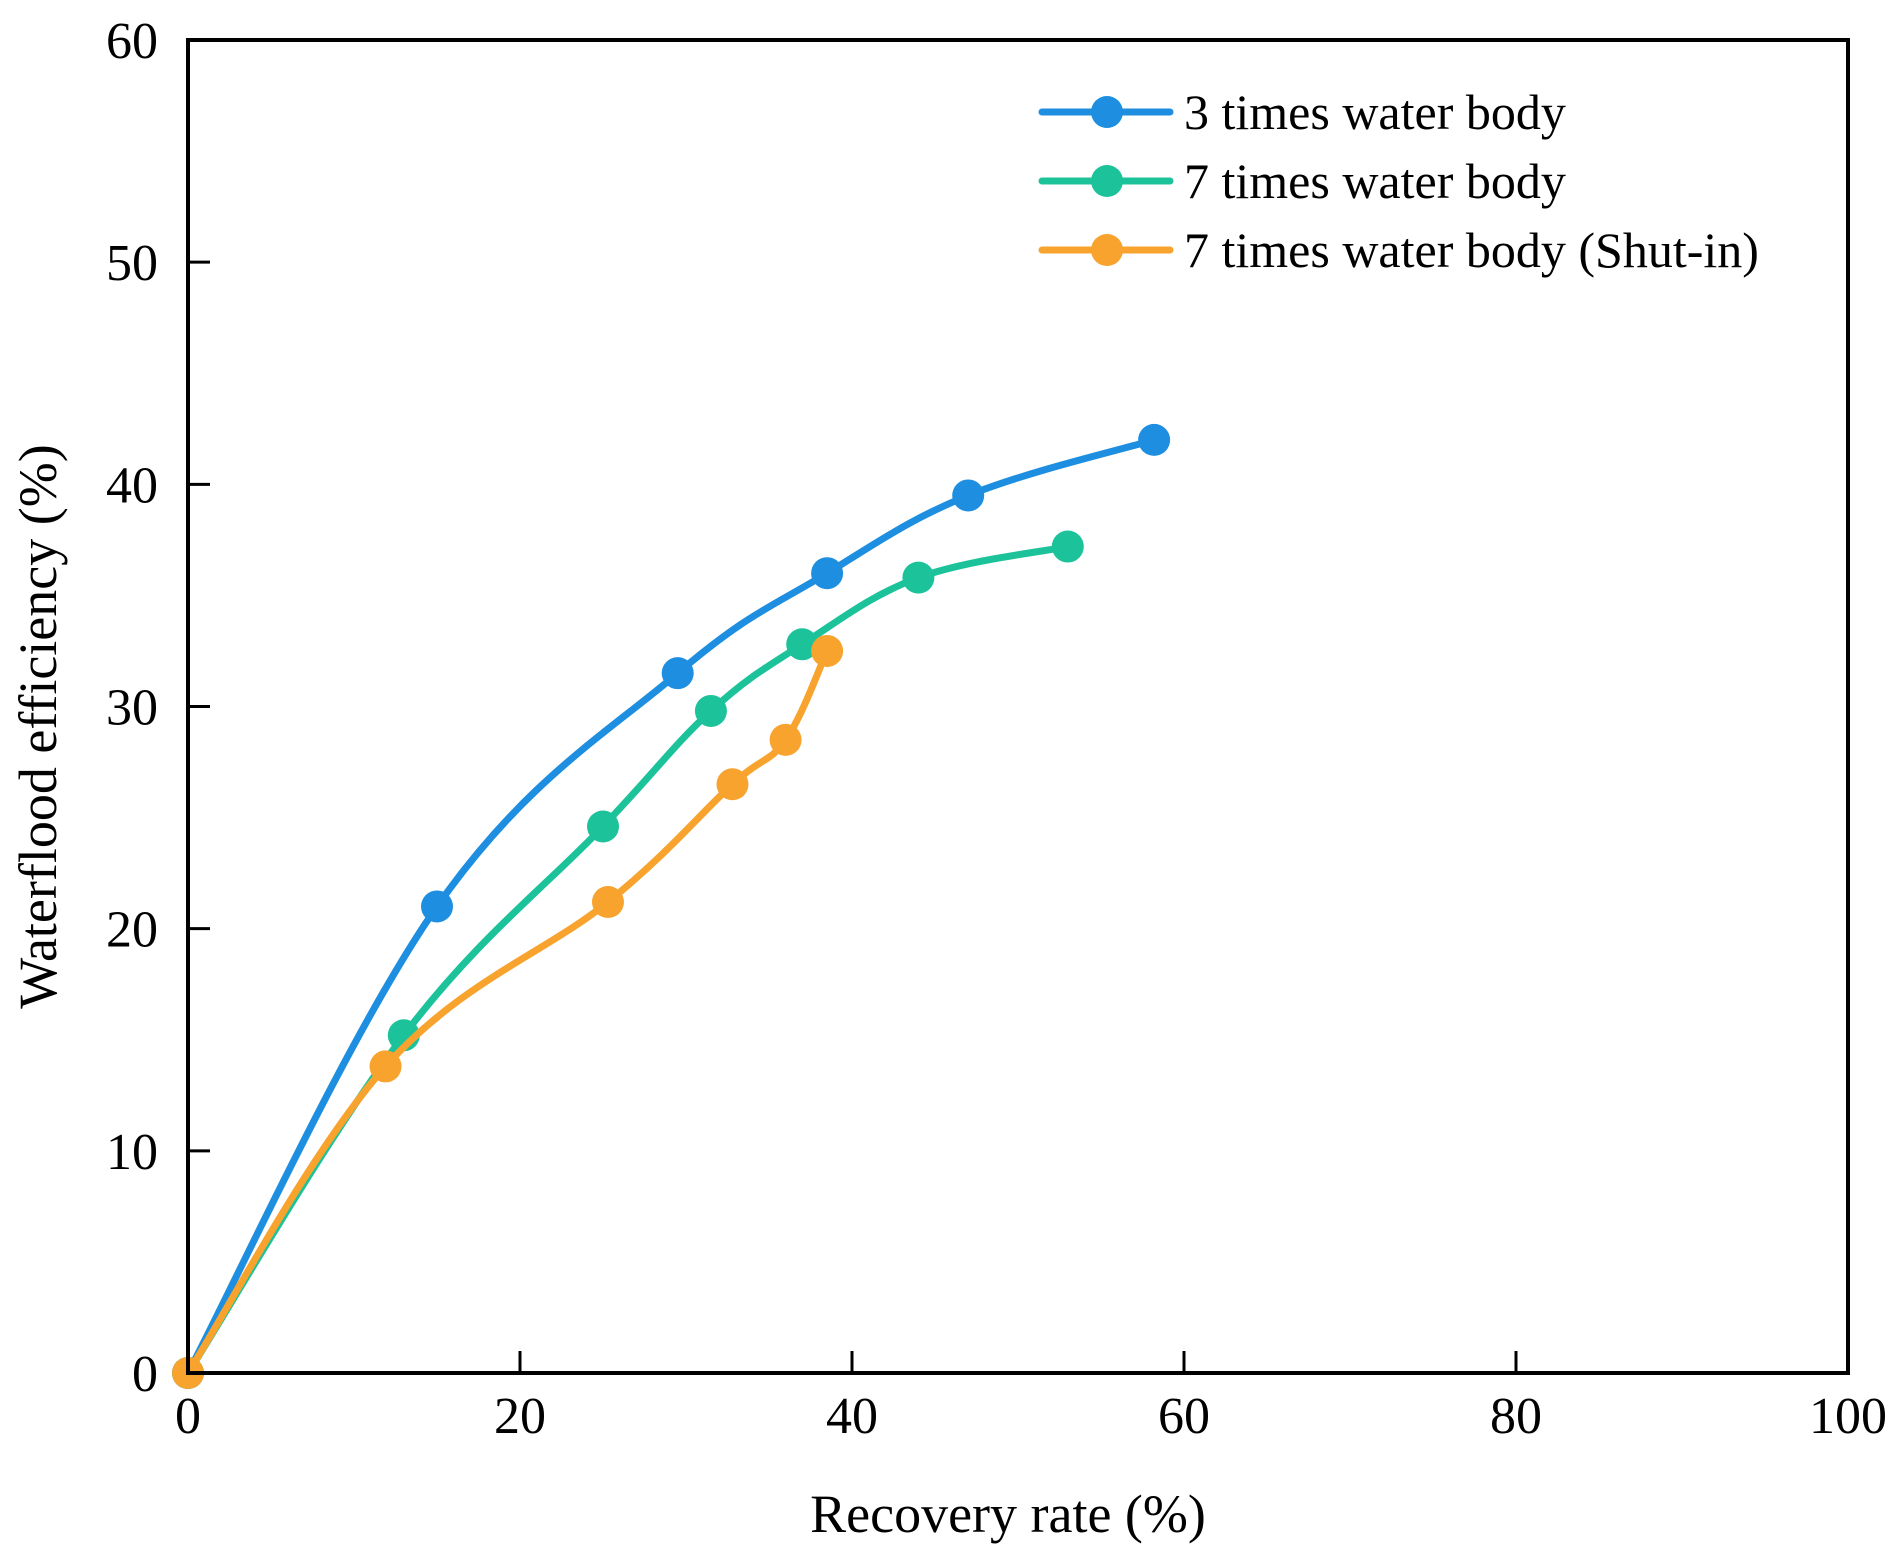 The image size is (1897, 1557). What do you see at coordinates (1516, 1416) in the screenshot?
I see `x-tick-label: 80` at bounding box center [1516, 1416].